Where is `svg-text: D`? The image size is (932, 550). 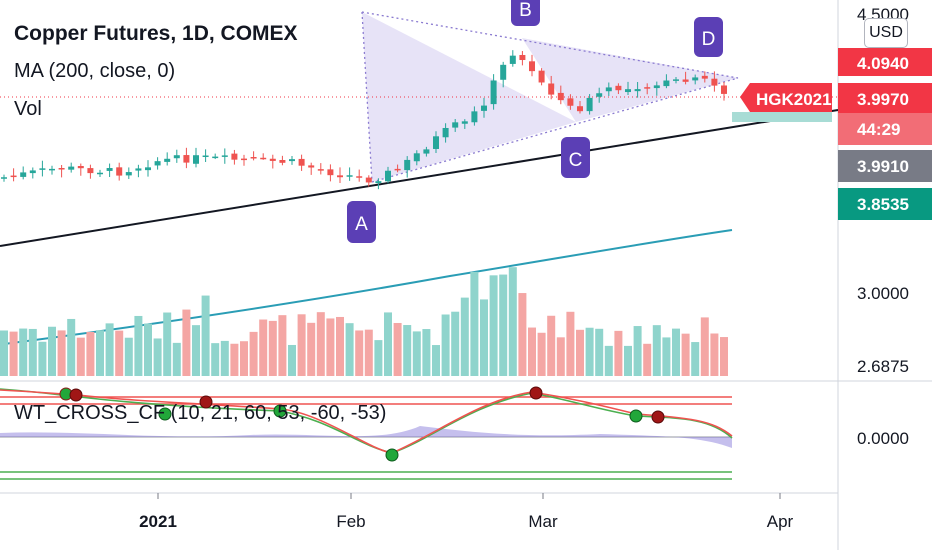
svg-text: D is located at coordinates (709, 39).